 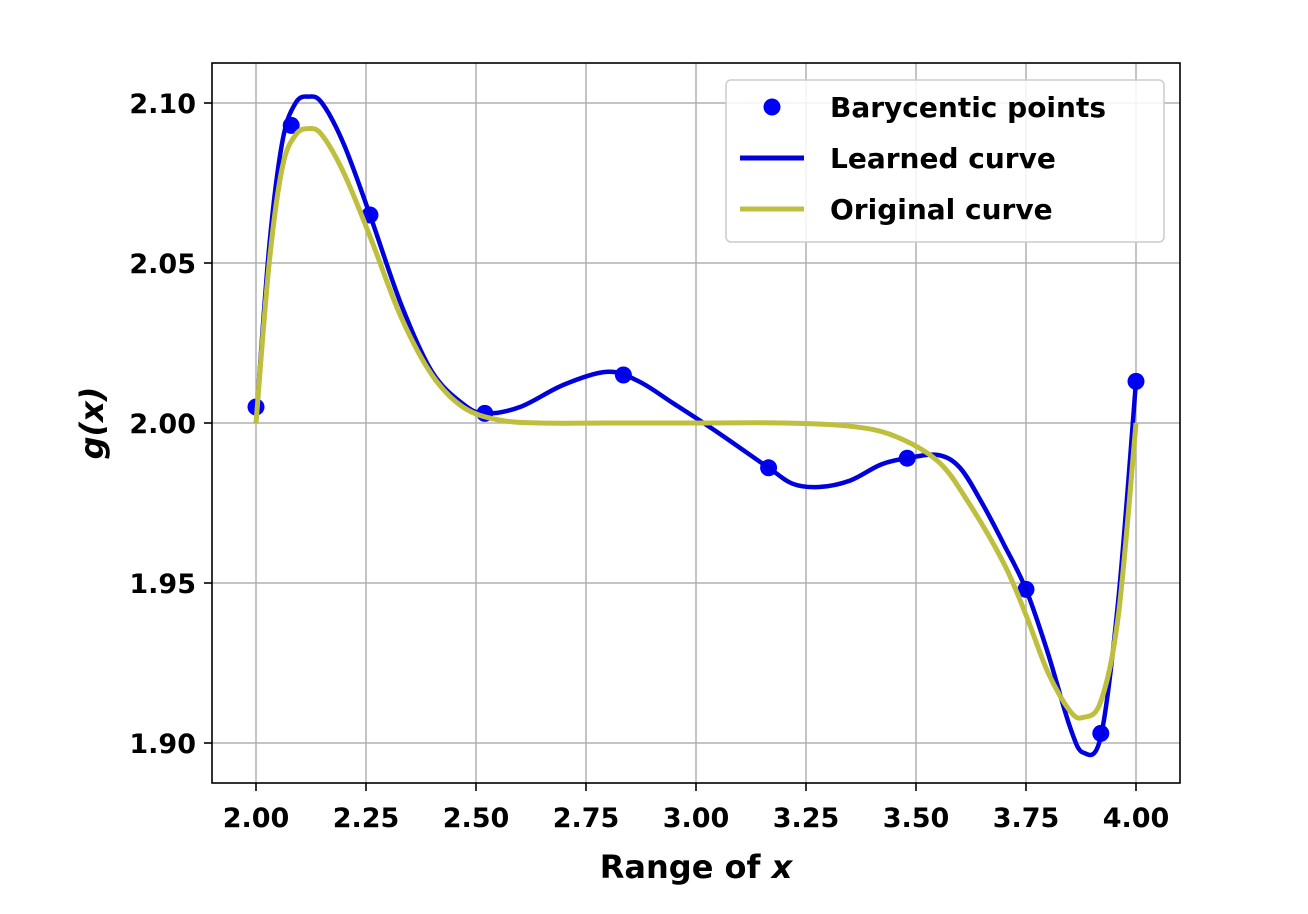 What do you see at coordinates (916, 818) in the screenshot?
I see `x-tick-label: 3.50` at bounding box center [916, 818].